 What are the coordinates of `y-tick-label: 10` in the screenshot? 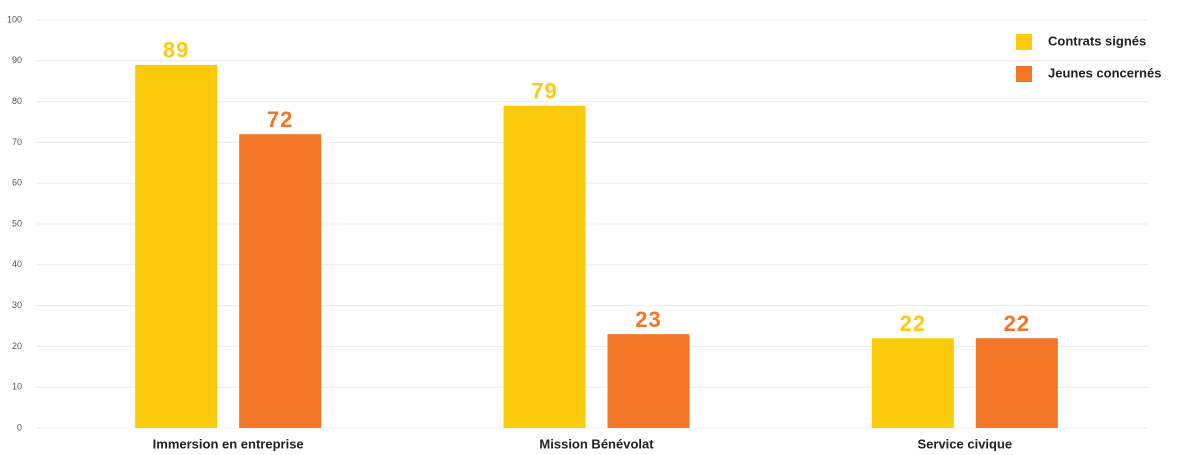 It's located at (17, 387).